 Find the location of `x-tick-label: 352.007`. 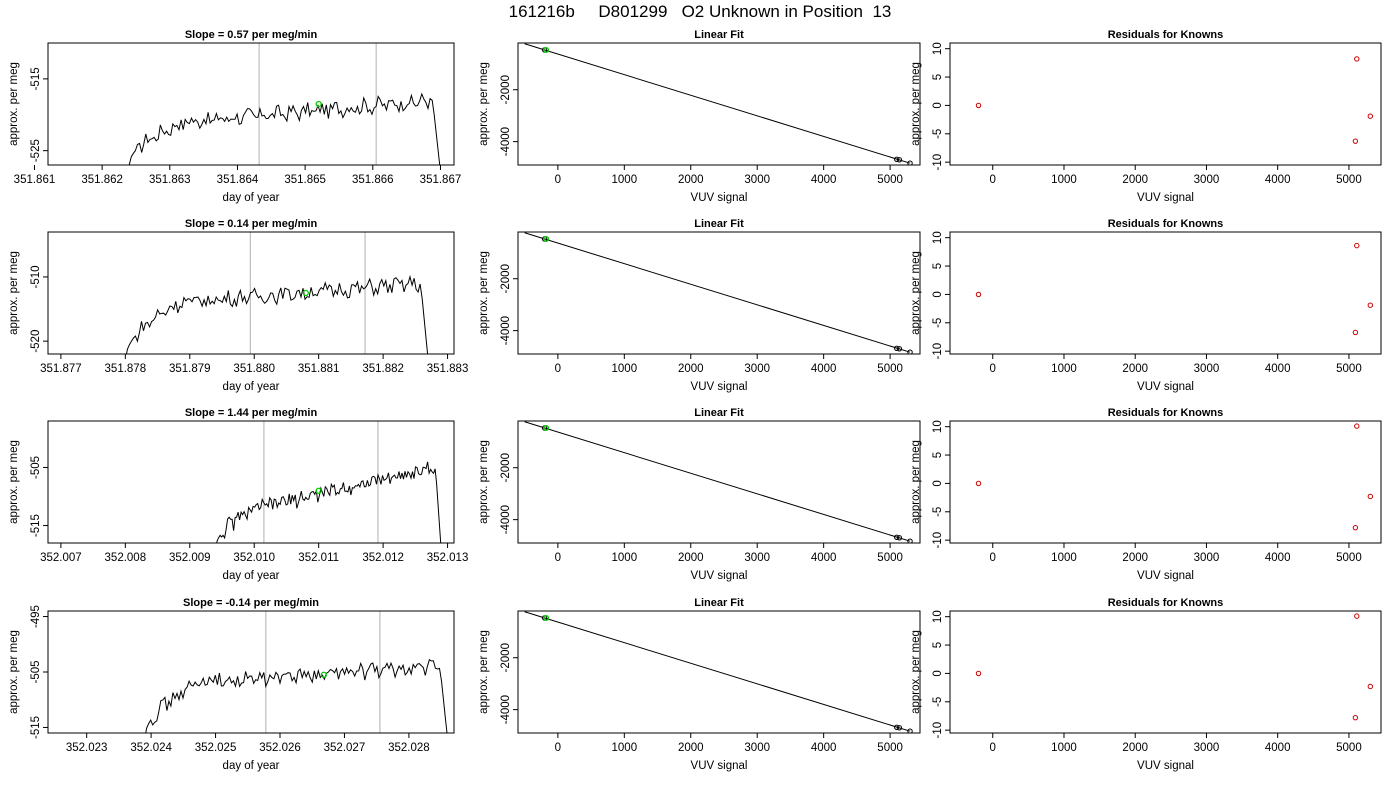

x-tick-label: 352.007 is located at coordinates (61, 558).